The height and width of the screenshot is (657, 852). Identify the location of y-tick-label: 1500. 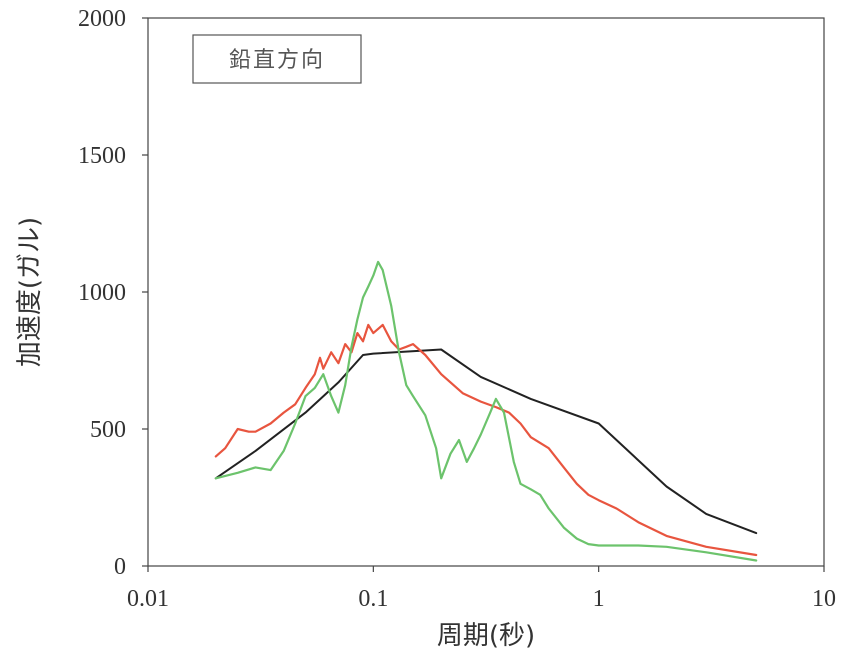
(102, 156).